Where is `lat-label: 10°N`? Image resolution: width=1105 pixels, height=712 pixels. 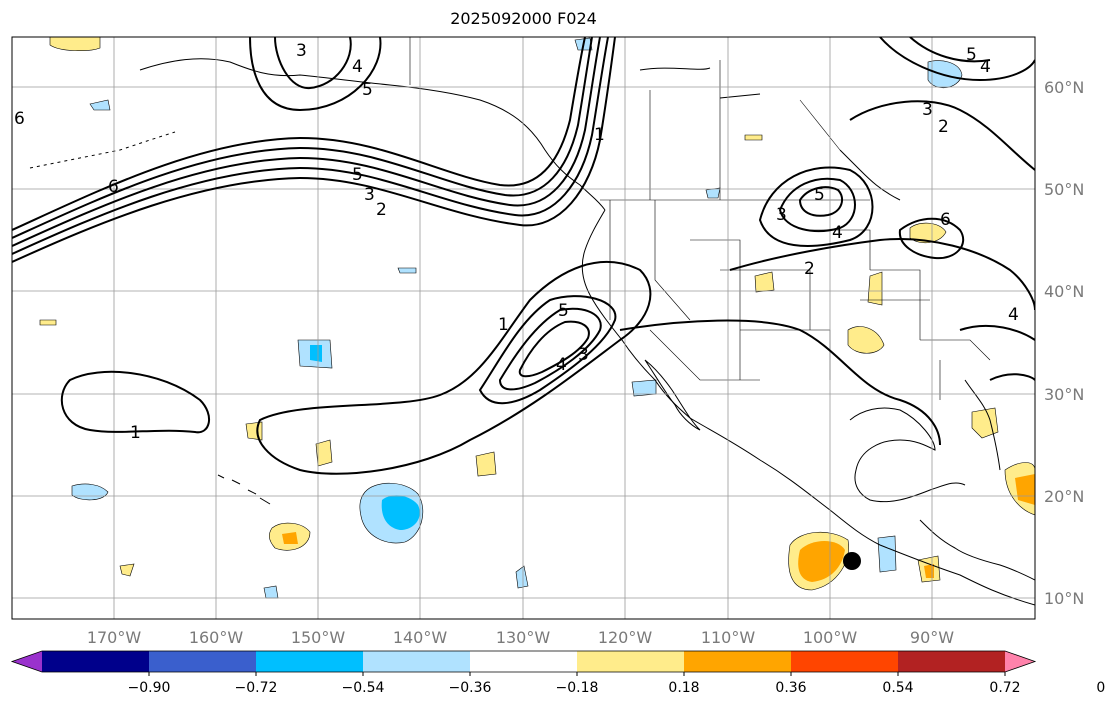 lat-label: 10°N is located at coordinates (1064, 598).